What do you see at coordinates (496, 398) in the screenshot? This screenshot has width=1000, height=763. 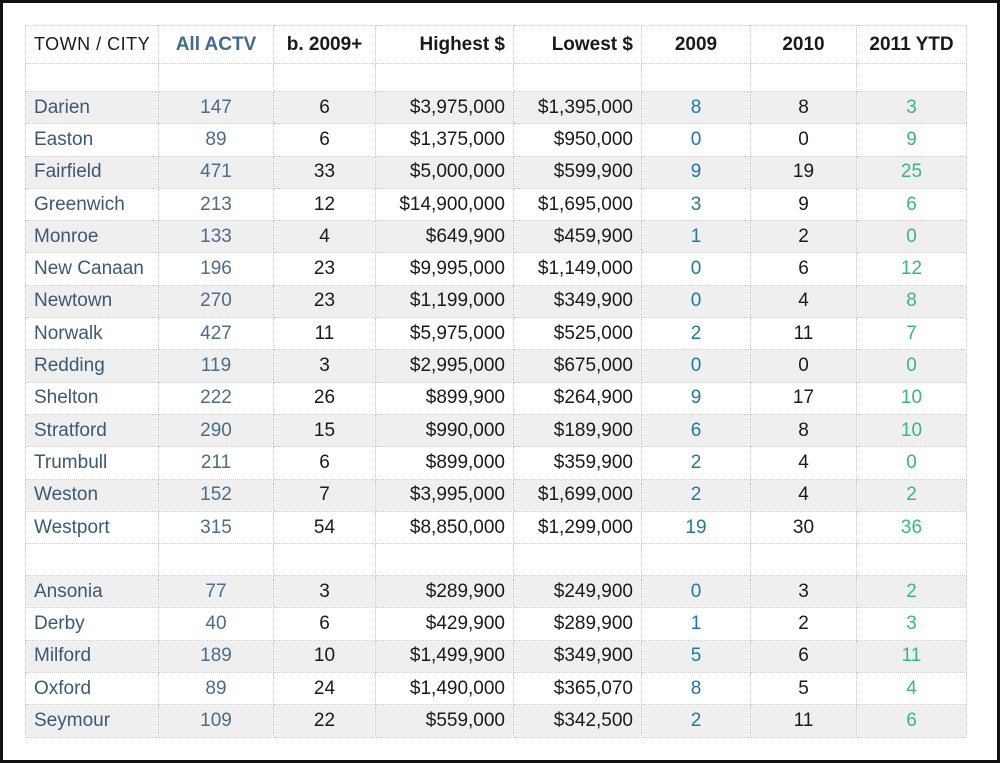 I see `table-row-shelton: Shelton 222 26 $899,900 $264,900 9 17 10` at bounding box center [496, 398].